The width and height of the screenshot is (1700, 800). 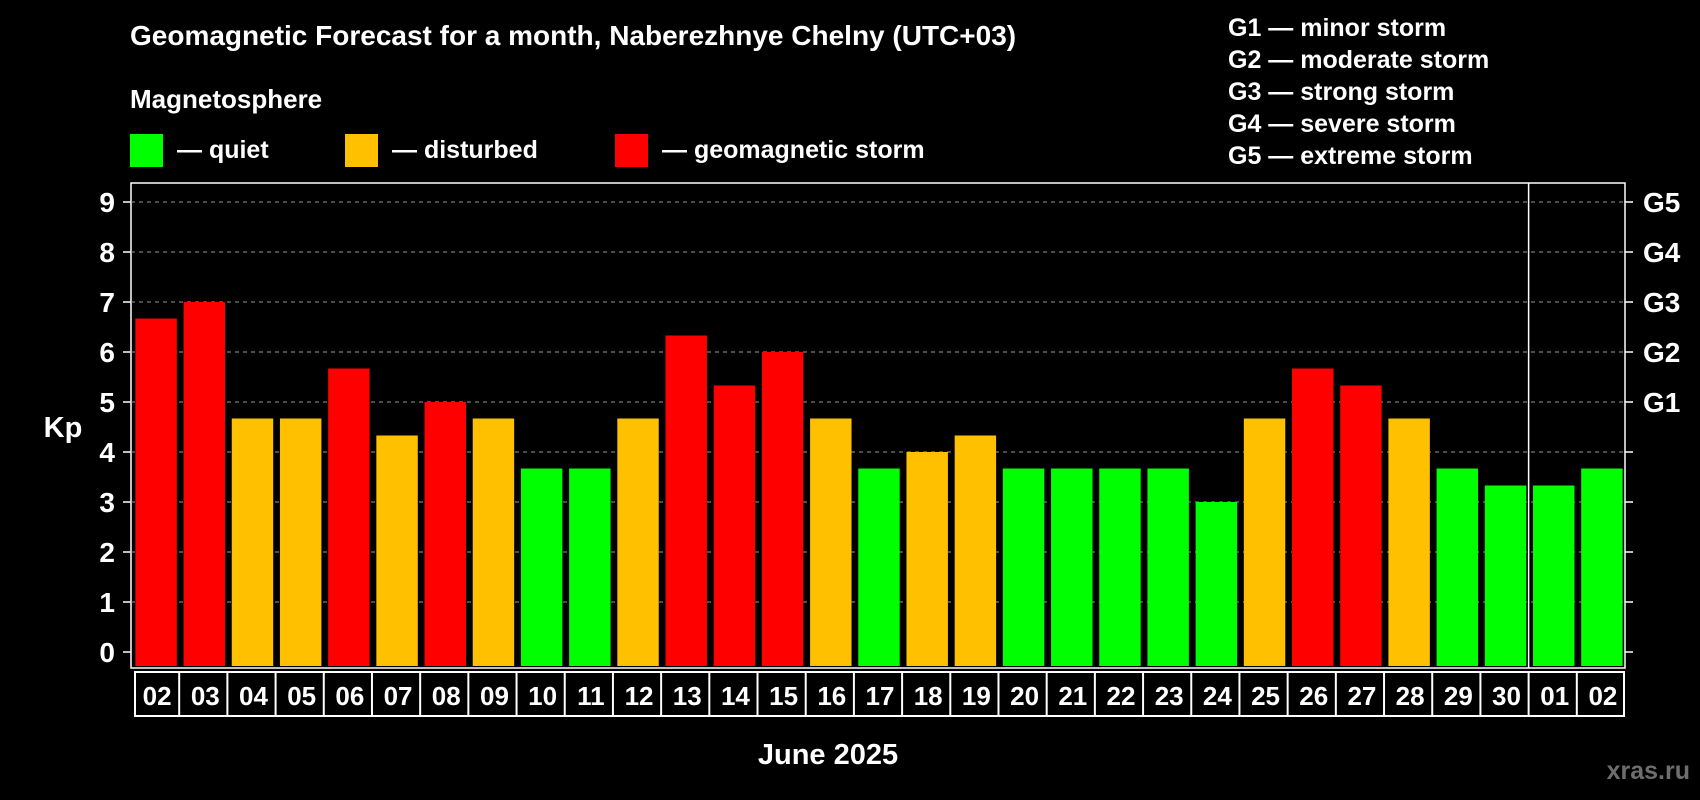 What do you see at coordinates (446, 696) in the screenshot?
I see `x-tick-label: 08` at bounding box center [446, 696].